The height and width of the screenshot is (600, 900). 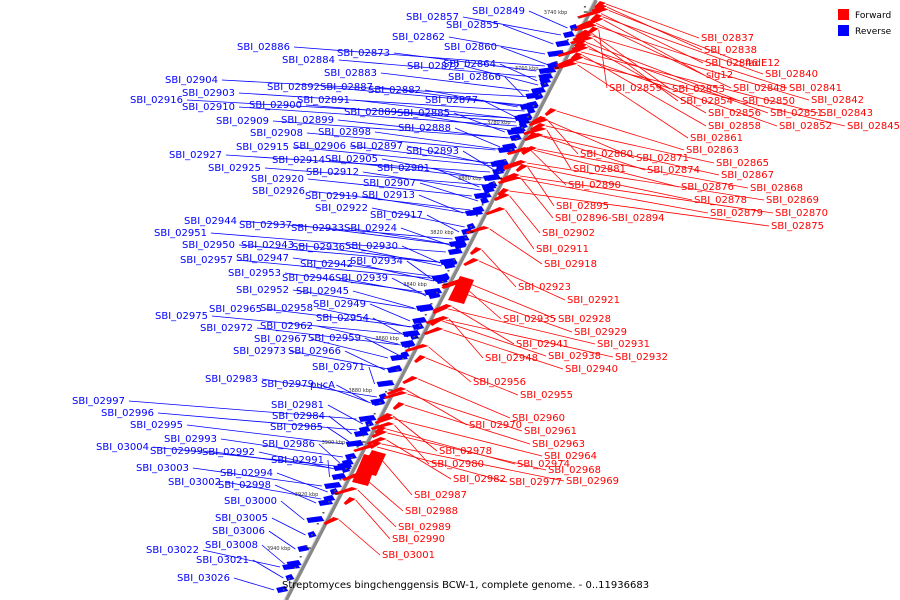 What do you see at coordinates (194, 482) in the screenshot?
I see `gene-label-reverse: SBI_03002` at bounding box center [194, 482].